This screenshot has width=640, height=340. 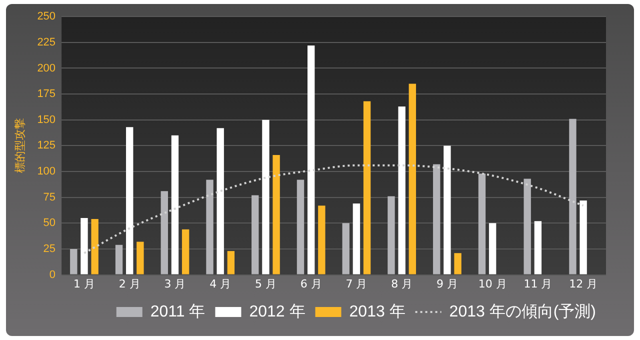 I want to click on y-tick-label: 0, so click(x=52, y=274).